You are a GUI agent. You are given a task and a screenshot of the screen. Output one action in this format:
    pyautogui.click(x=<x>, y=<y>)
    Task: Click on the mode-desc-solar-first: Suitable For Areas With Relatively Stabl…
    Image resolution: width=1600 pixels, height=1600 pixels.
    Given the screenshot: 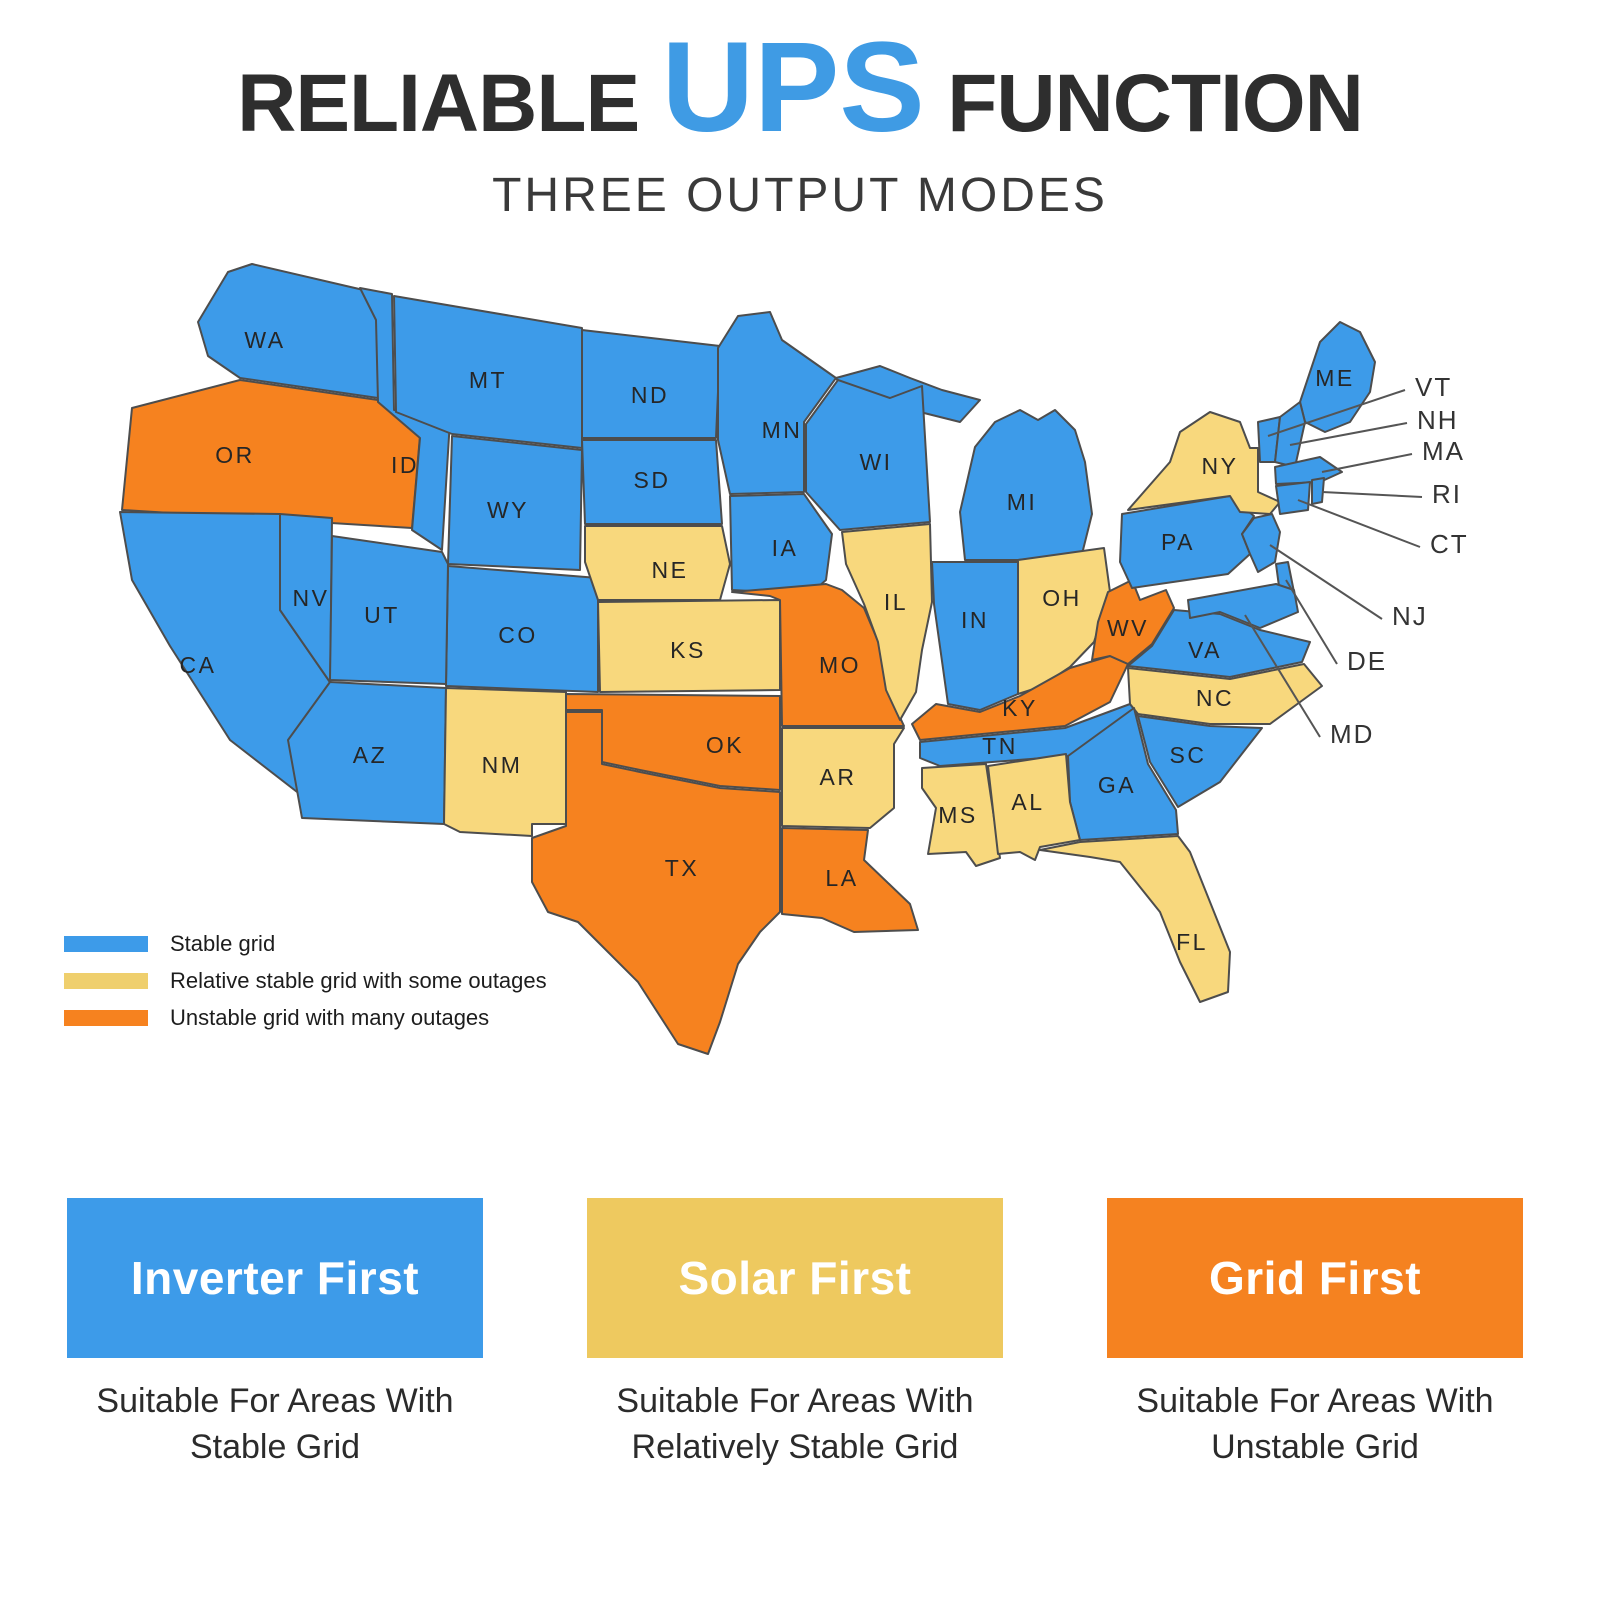 What is the action you would take?
    pyautogui.click(x=795, y=1424)
    